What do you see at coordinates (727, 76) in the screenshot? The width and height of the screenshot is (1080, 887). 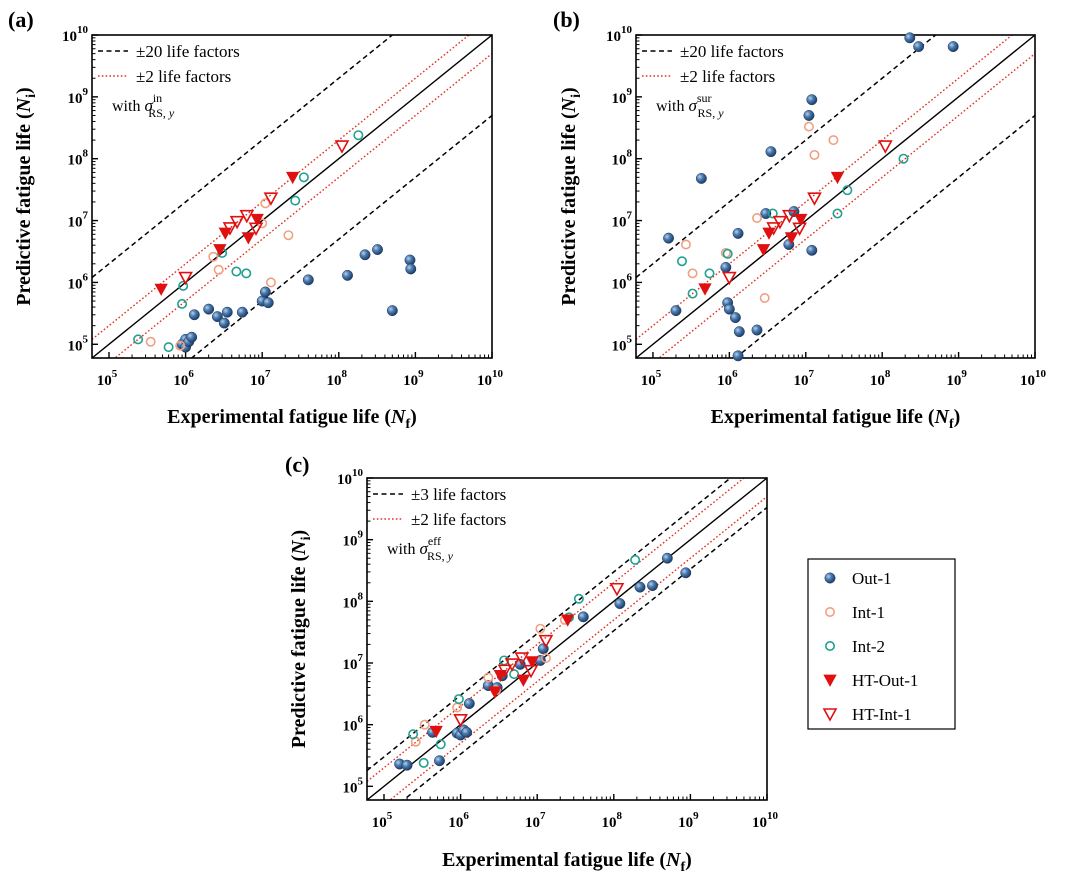 I see `legend-inner-label: ±2 life factors` at bounding box center [727, 76].